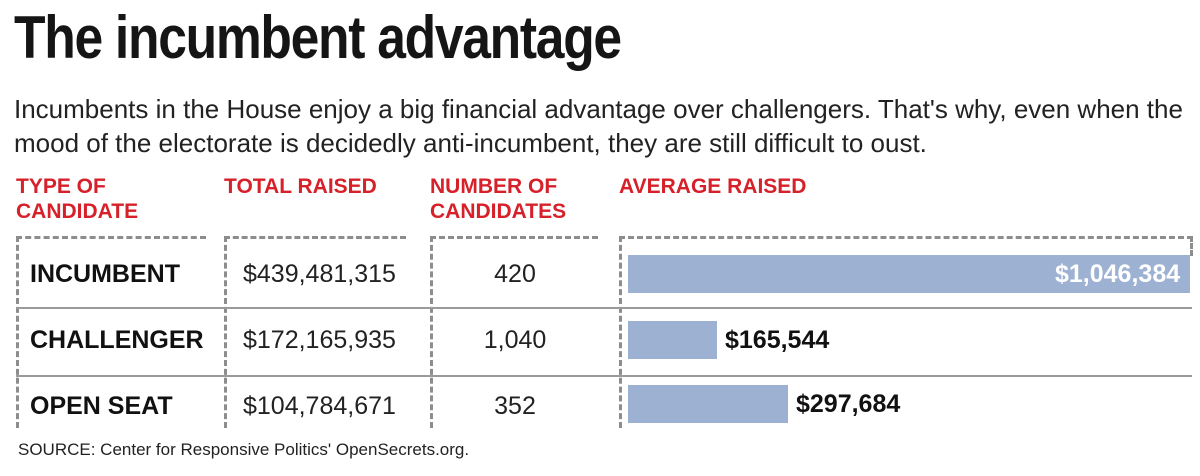  Describe the element at coordinates (101, 406) in the screenshot. I see `row-open-seat-type: OPEN SEAT` at that location.